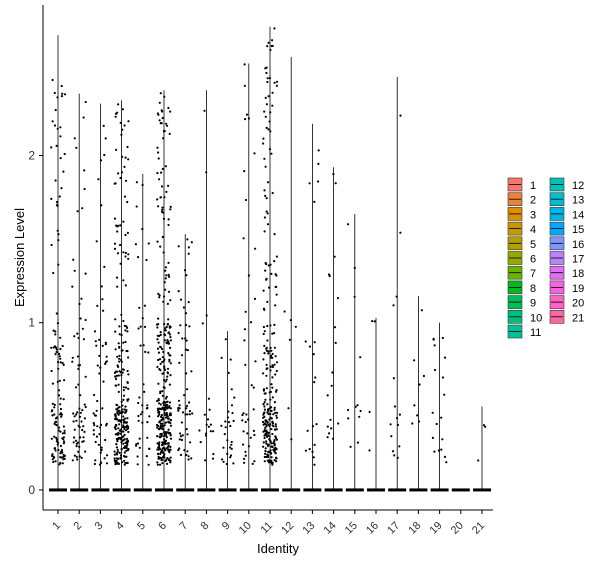 The image size is (600, 573). Describe the element at coordinates (56, 526) in the screenshot. I see `x-tick-label: 1` at that location.